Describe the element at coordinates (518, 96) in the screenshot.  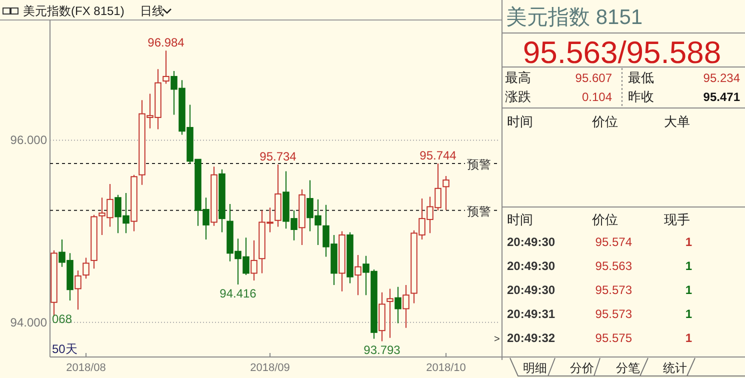
I see `text: 涨跌` at that location.